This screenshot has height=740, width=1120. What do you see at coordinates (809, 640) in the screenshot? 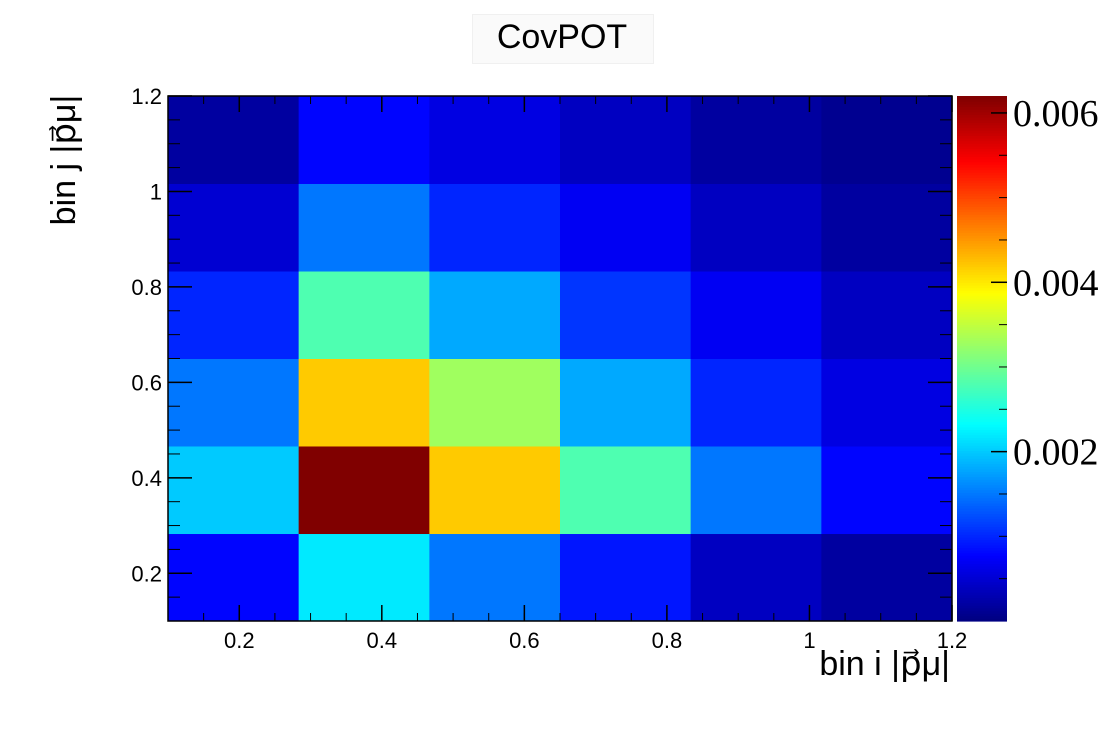
I see `x-tick-label: 1` at bounding box center [809, 640].